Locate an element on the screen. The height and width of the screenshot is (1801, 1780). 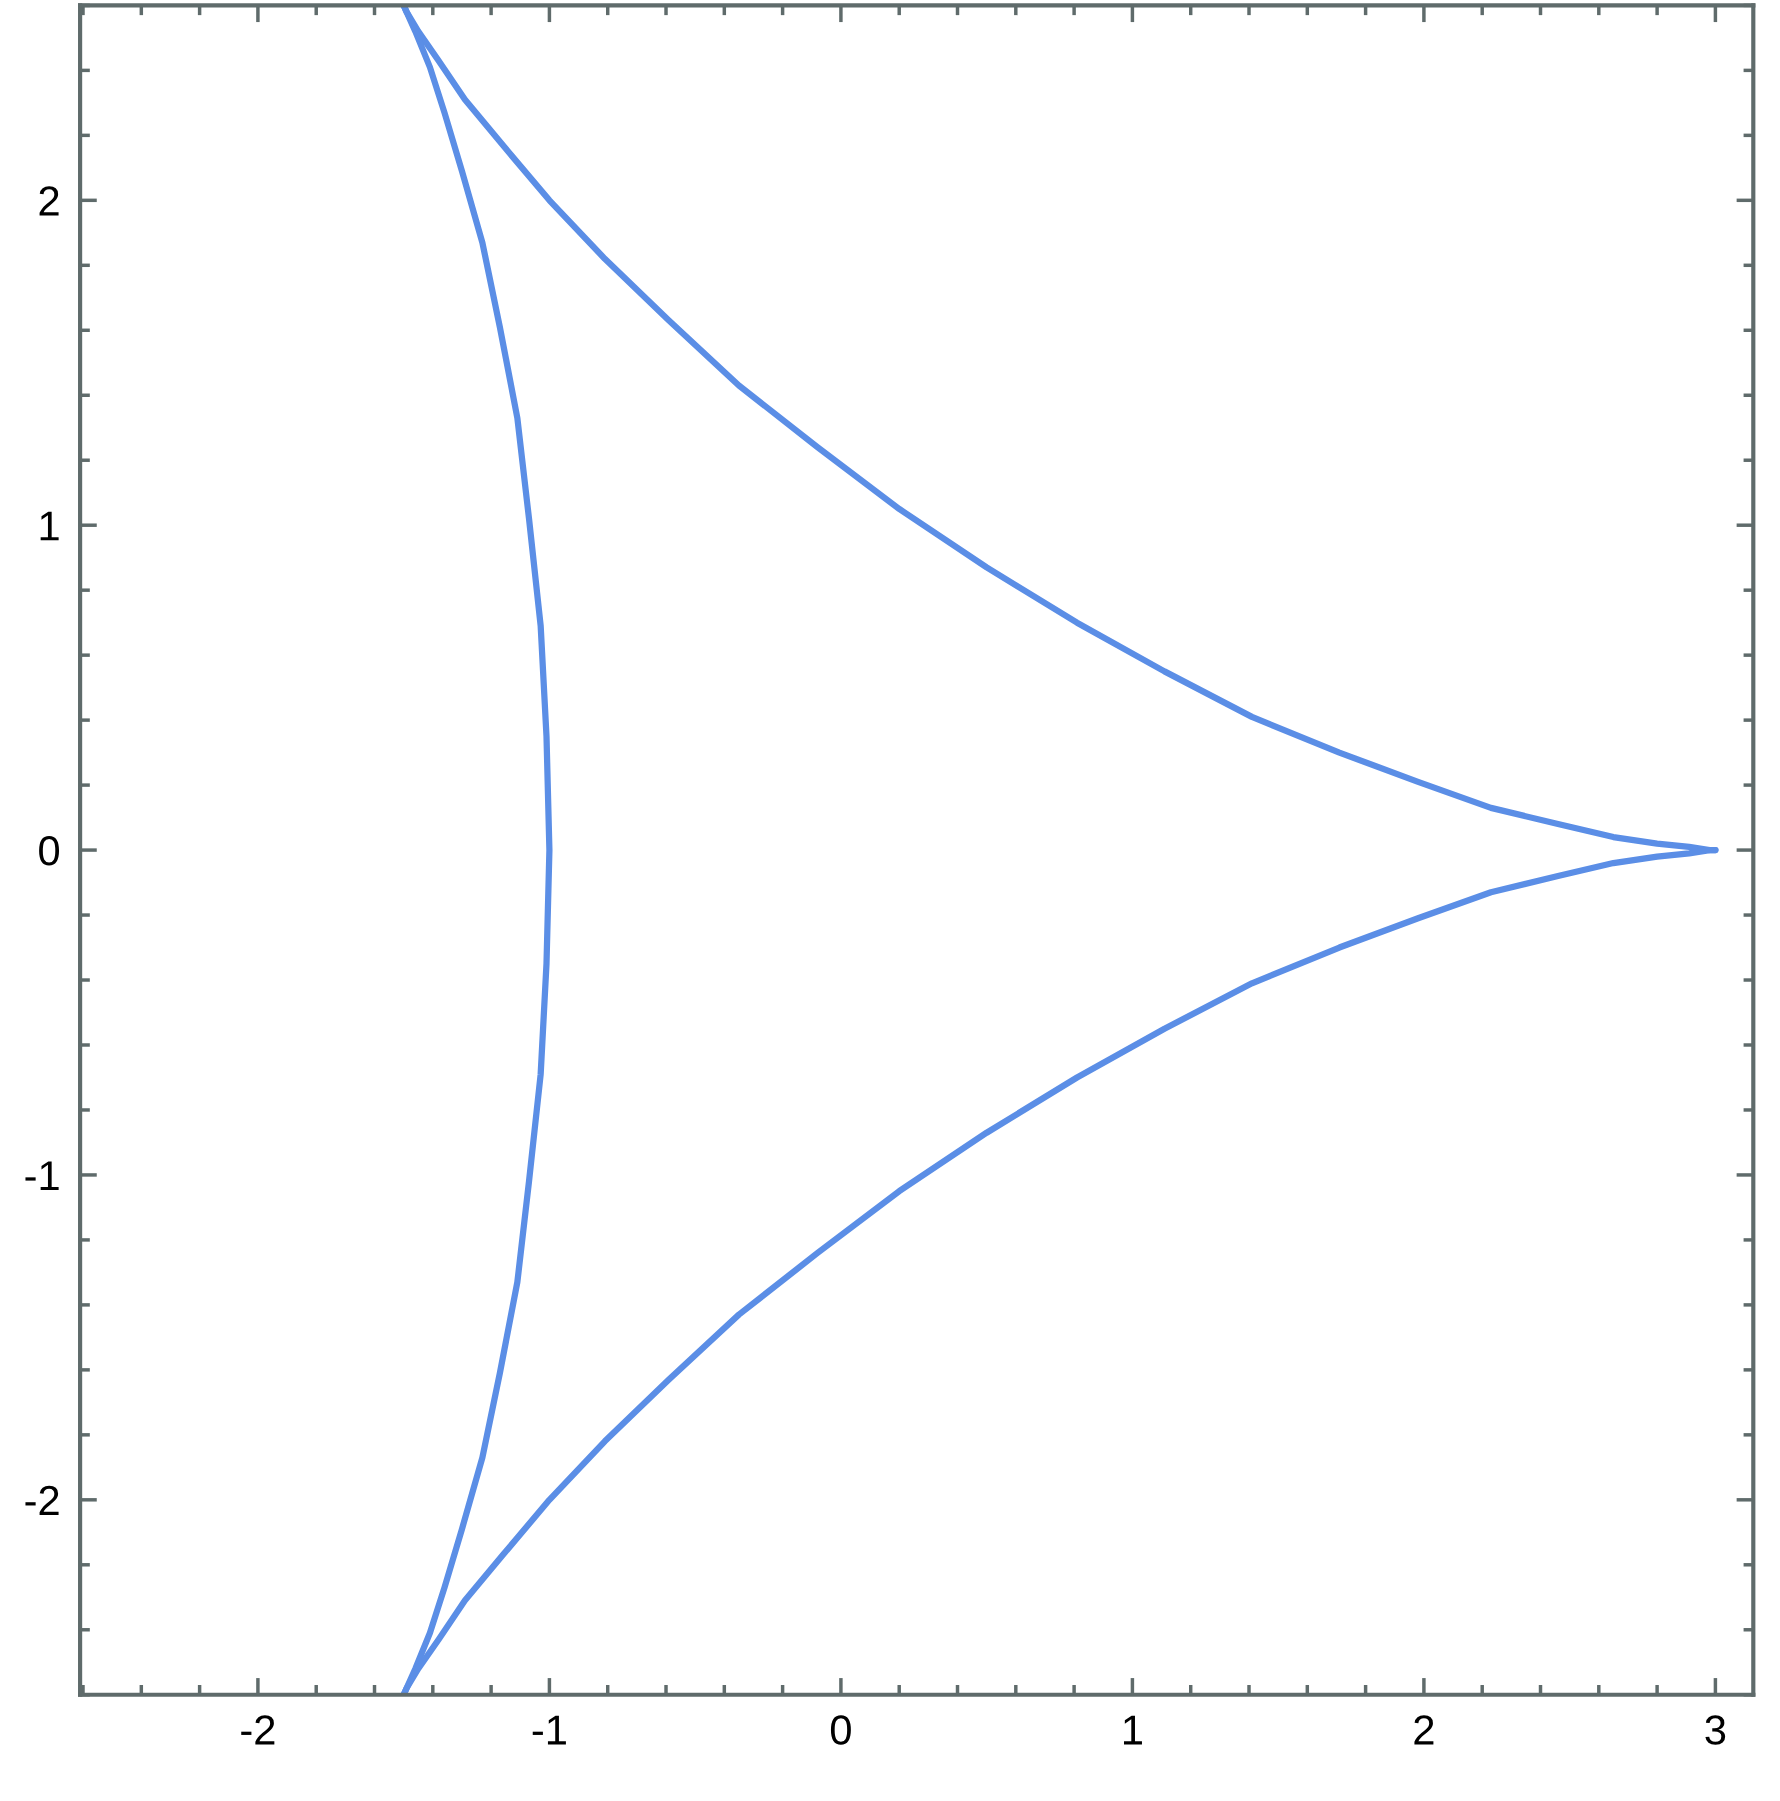
y-tick-label: 1 is located at coordinates (49, 526).